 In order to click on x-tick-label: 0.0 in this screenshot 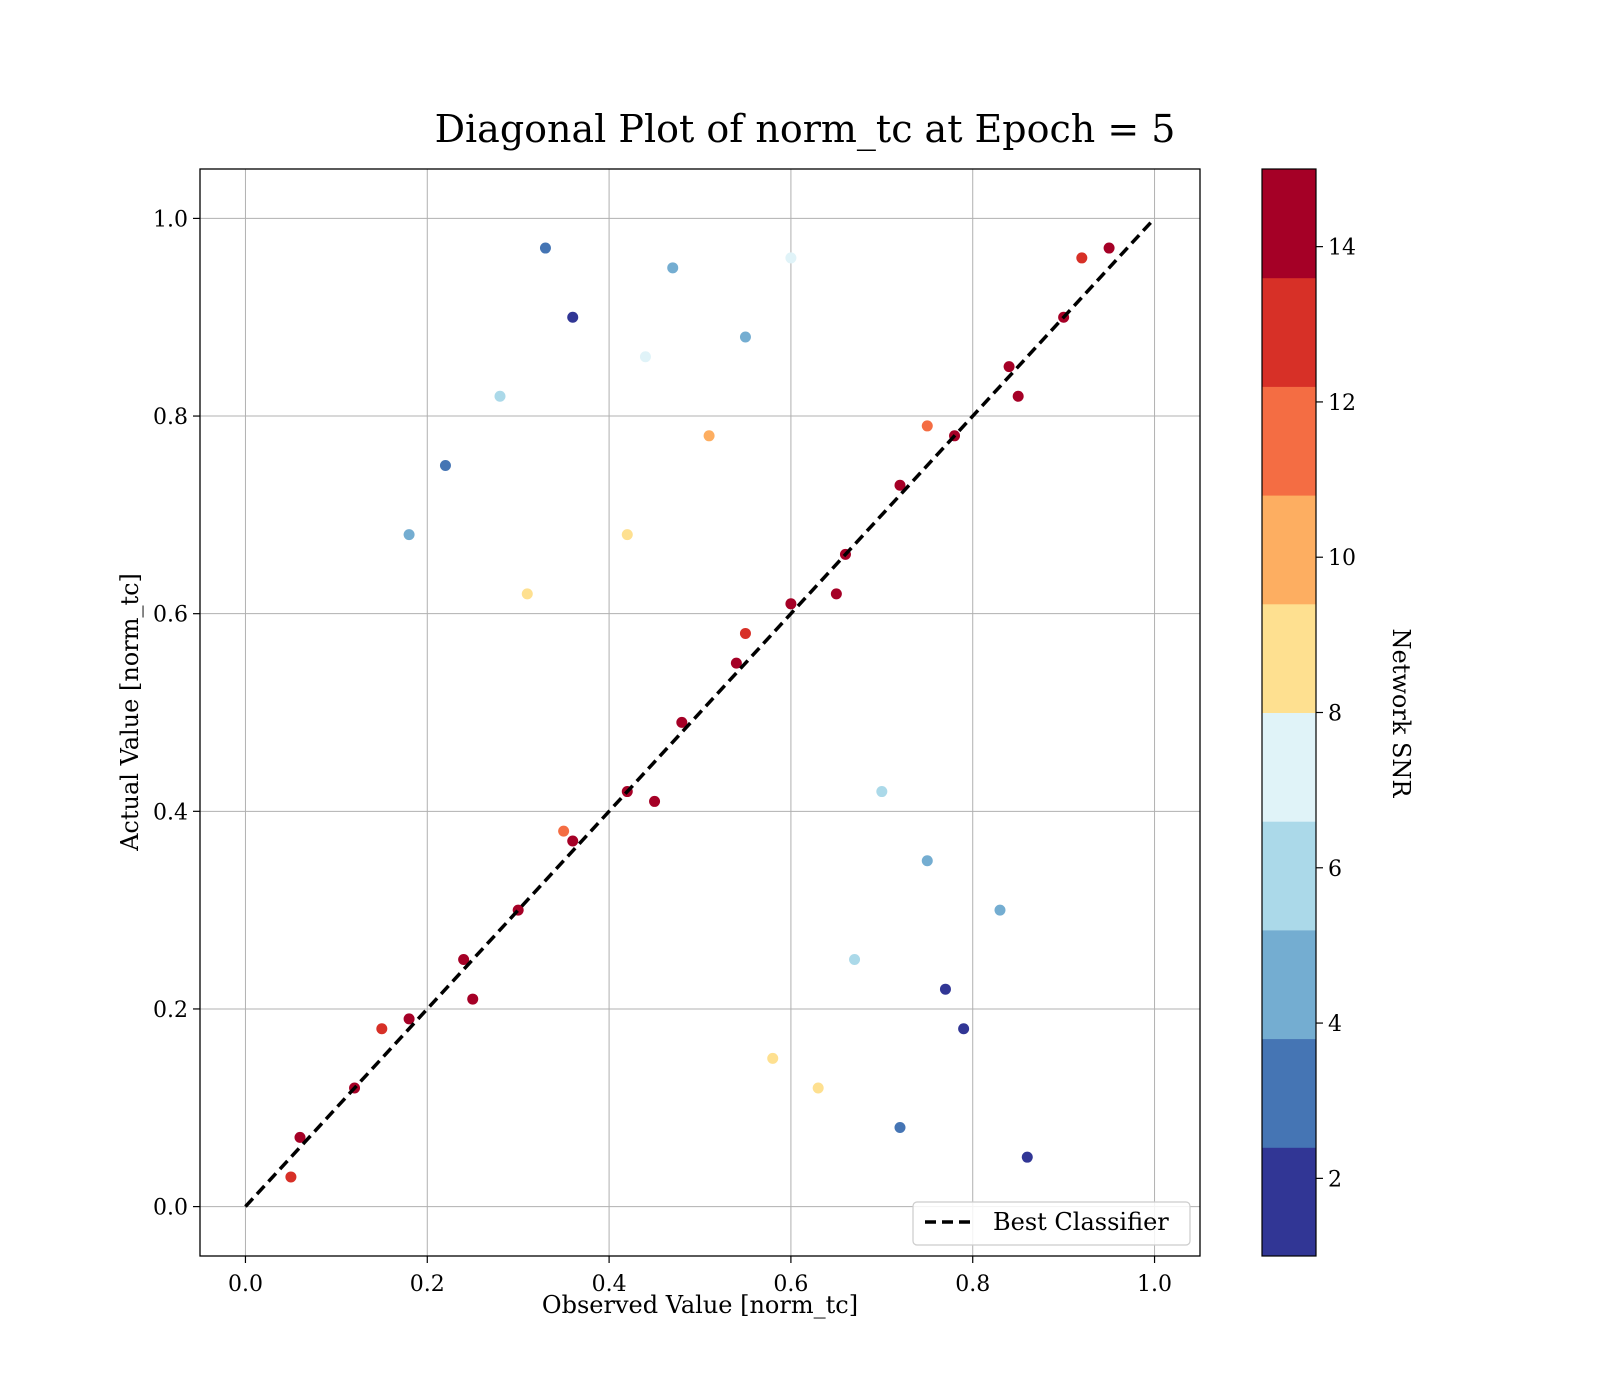, I will do `click(245, 1284)`.